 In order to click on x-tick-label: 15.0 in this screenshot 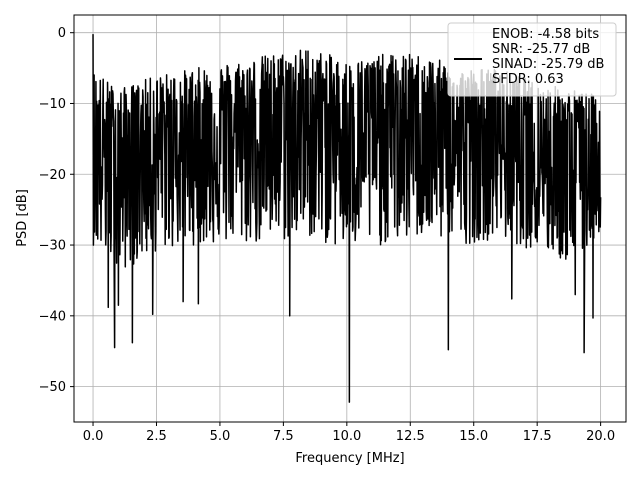, I will do `click(473, 436)`.